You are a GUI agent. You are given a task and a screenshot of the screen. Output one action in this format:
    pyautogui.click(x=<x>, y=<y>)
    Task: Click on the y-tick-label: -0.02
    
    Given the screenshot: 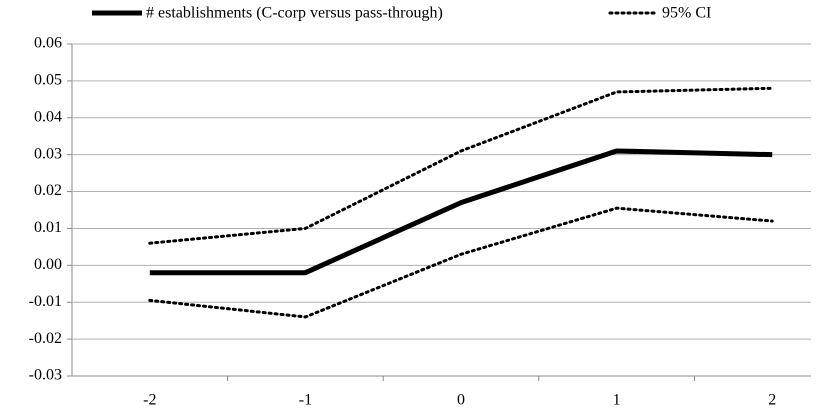 What is the action you would take?
    pyautogui.click(x=45, y=338)
    